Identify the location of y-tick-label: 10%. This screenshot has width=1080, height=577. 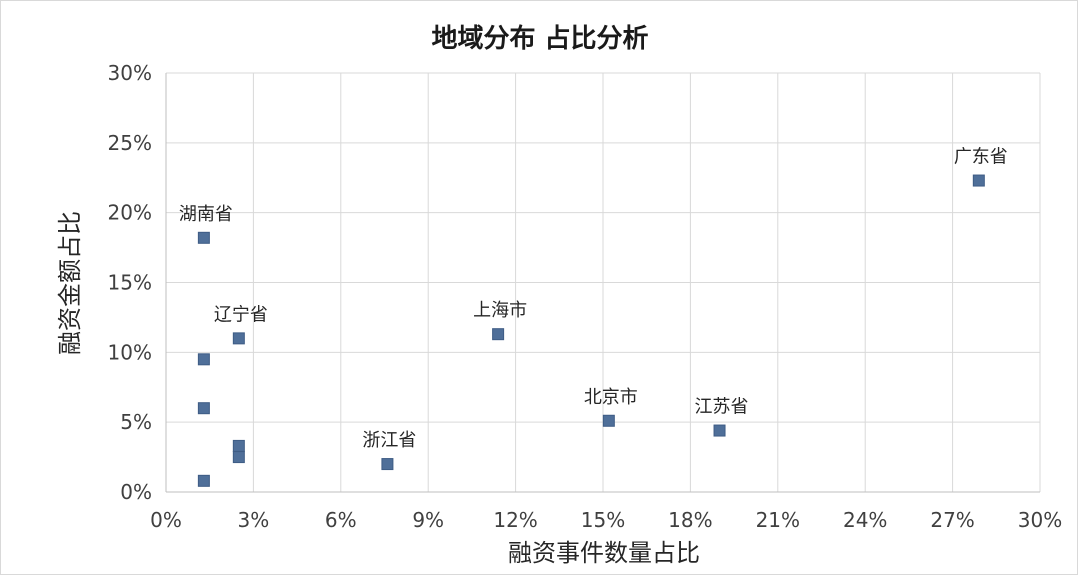
(130, 352).